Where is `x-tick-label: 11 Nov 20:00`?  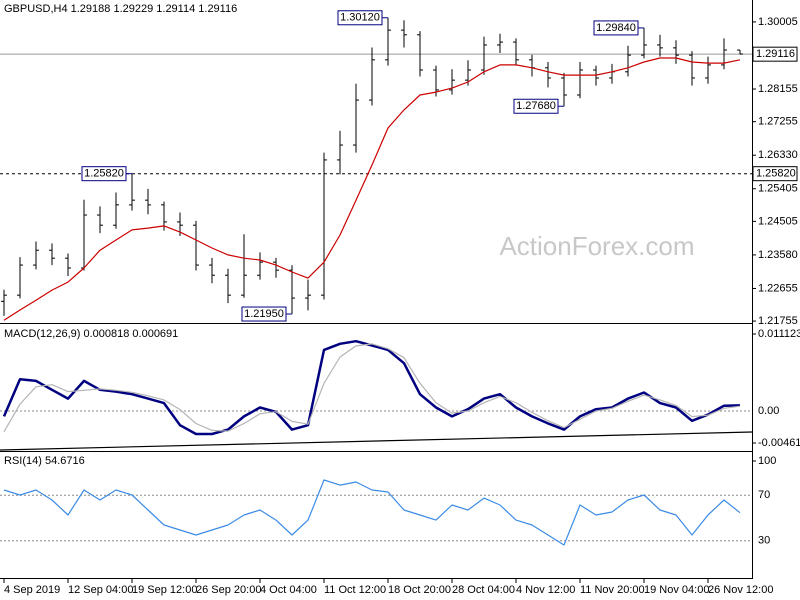
x-tick-label: 11 Nov 20:00 is located at coordinates (612, 590).